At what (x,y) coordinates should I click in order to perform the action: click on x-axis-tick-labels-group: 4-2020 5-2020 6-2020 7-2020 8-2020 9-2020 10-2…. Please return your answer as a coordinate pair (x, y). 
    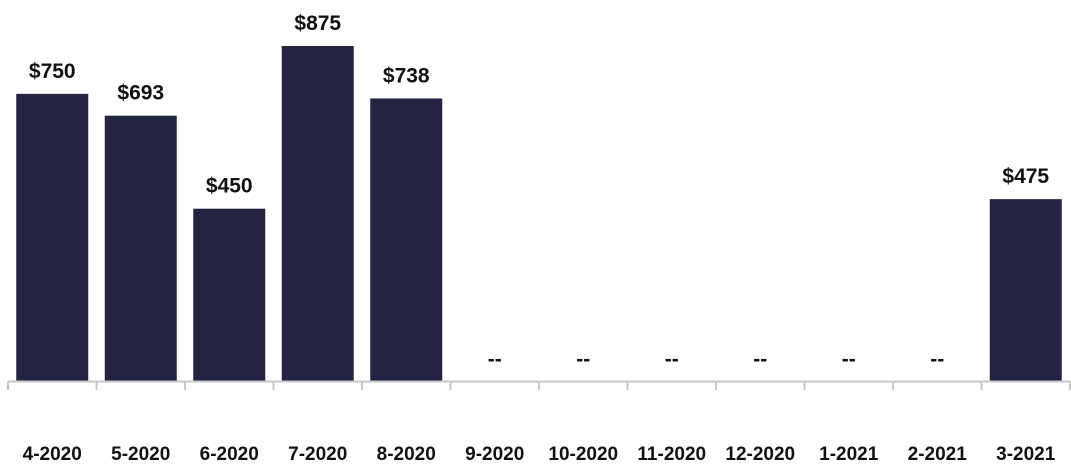
    Looking at the image, I should click on (539, 454).